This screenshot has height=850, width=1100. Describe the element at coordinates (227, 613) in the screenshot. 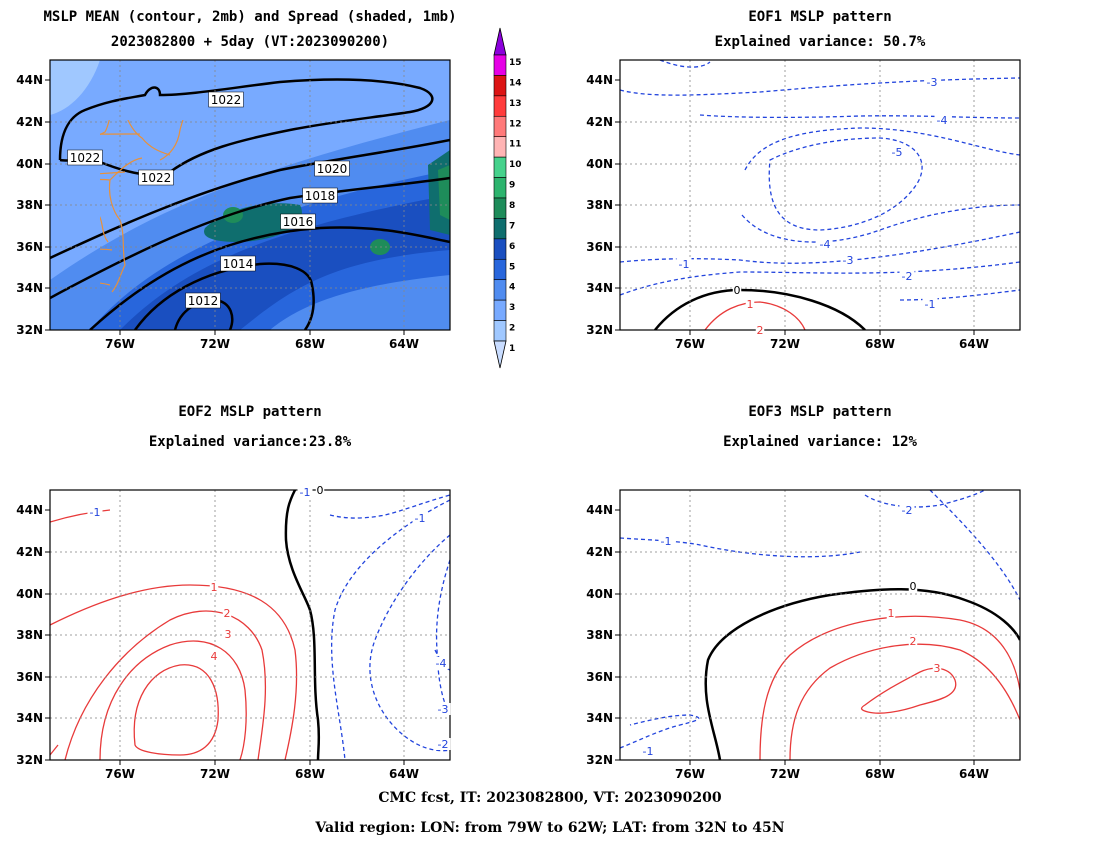

I see `eof2-contour-label: 2` at that location.